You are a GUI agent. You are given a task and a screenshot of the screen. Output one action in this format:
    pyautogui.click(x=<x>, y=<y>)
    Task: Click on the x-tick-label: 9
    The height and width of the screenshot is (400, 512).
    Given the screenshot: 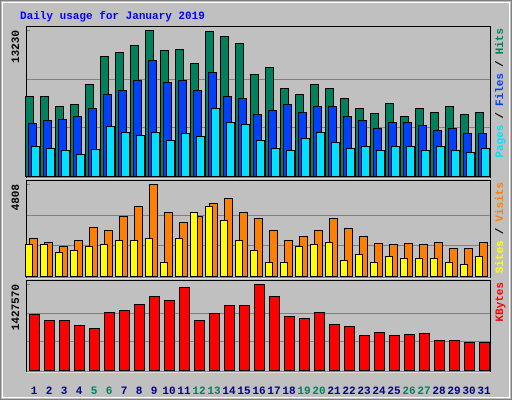 What is the action you would take?
    pyautogui.click(x=154, y=392)
    